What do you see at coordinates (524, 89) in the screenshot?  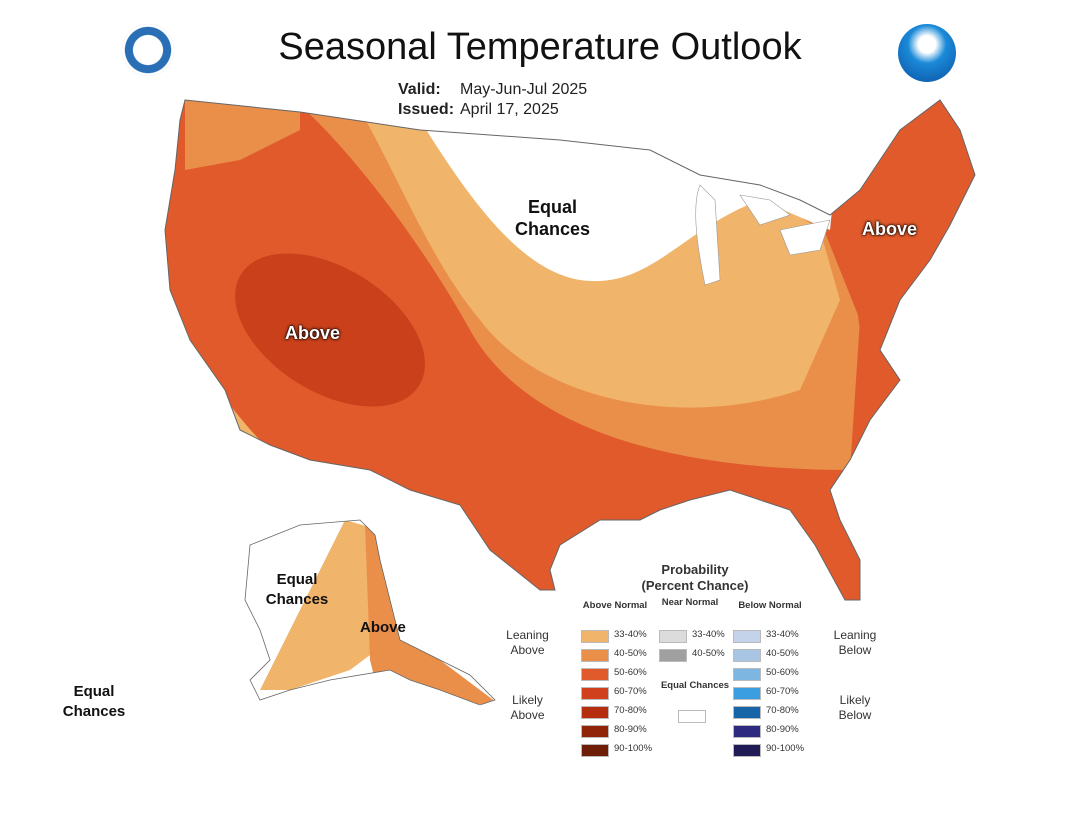 I see `valid-period: May-Jun-Jul 2025` at bounding box center [524, 89].